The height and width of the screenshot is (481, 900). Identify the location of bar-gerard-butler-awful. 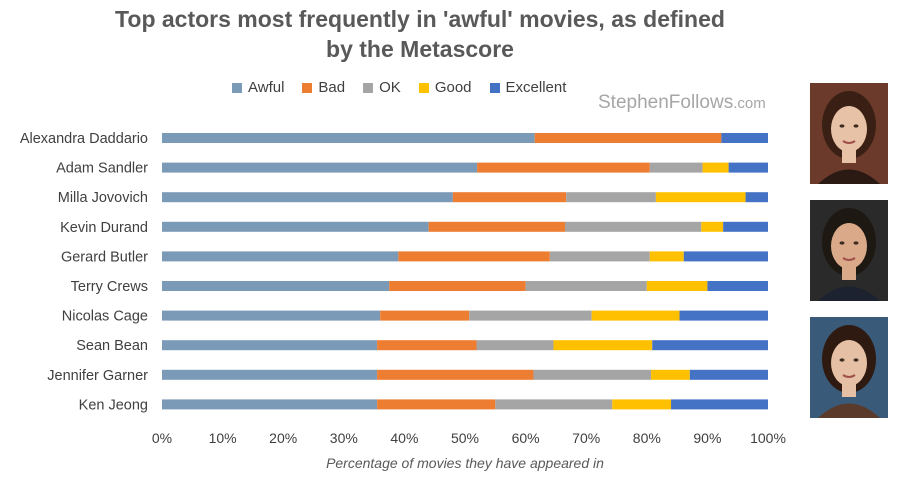
(280, 256).